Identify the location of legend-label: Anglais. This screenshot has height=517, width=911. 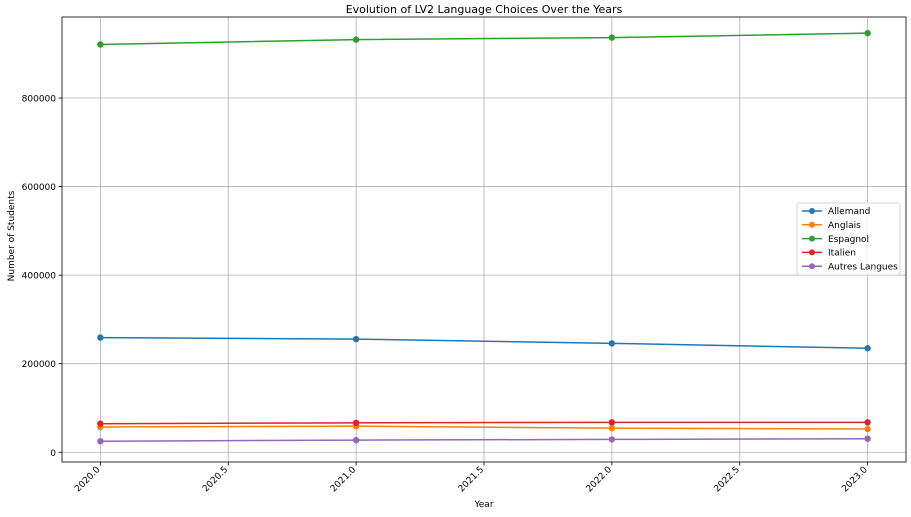
(844, 226).